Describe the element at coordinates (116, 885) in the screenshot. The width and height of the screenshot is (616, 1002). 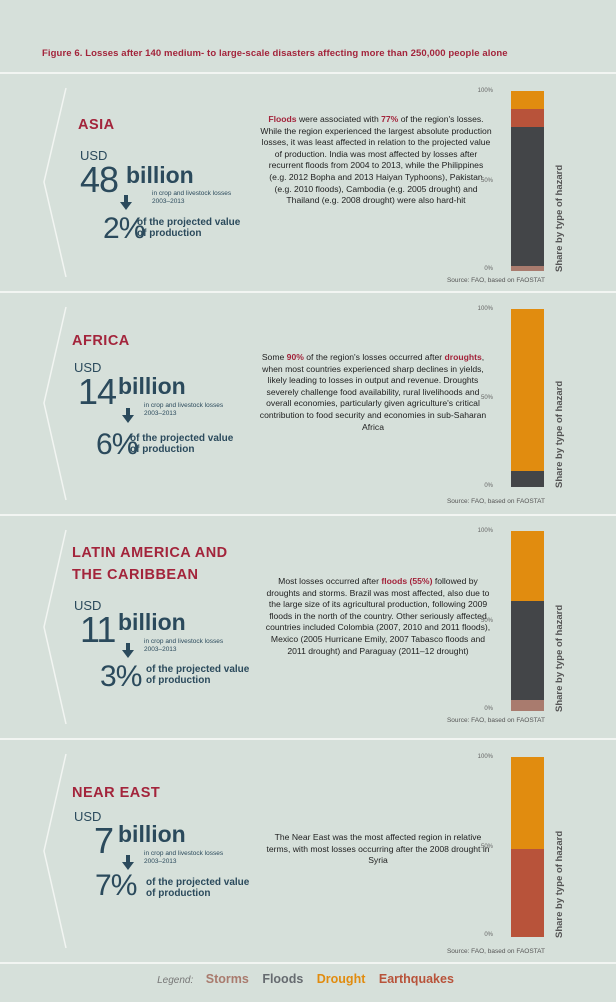
I see `percent-value: 7%` at that location.